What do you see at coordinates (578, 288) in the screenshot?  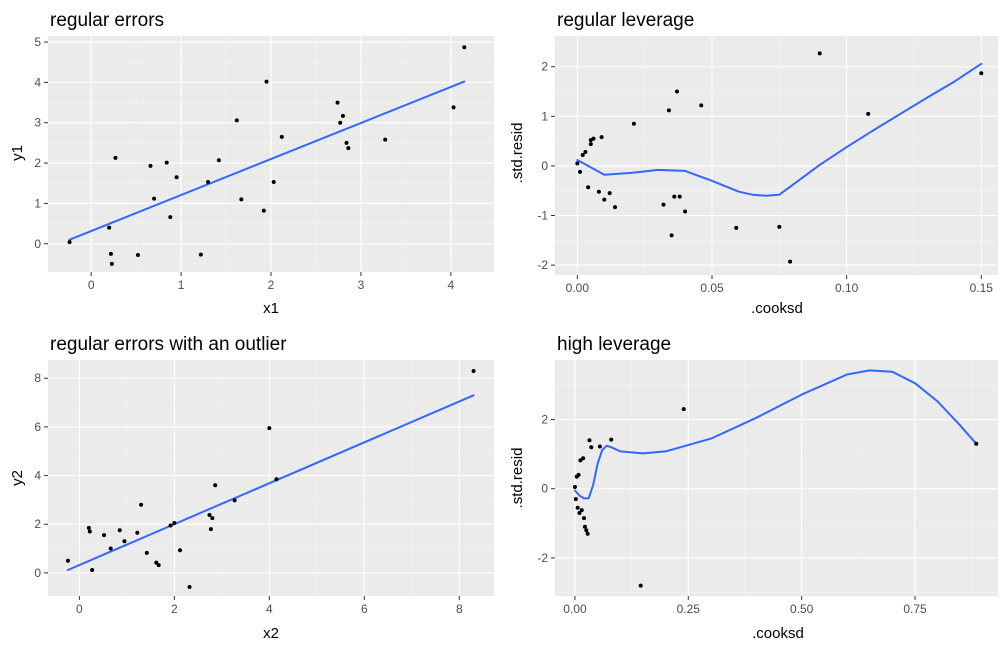 I see `x-tick-label: 0.00` at bounding box center [578, 288].